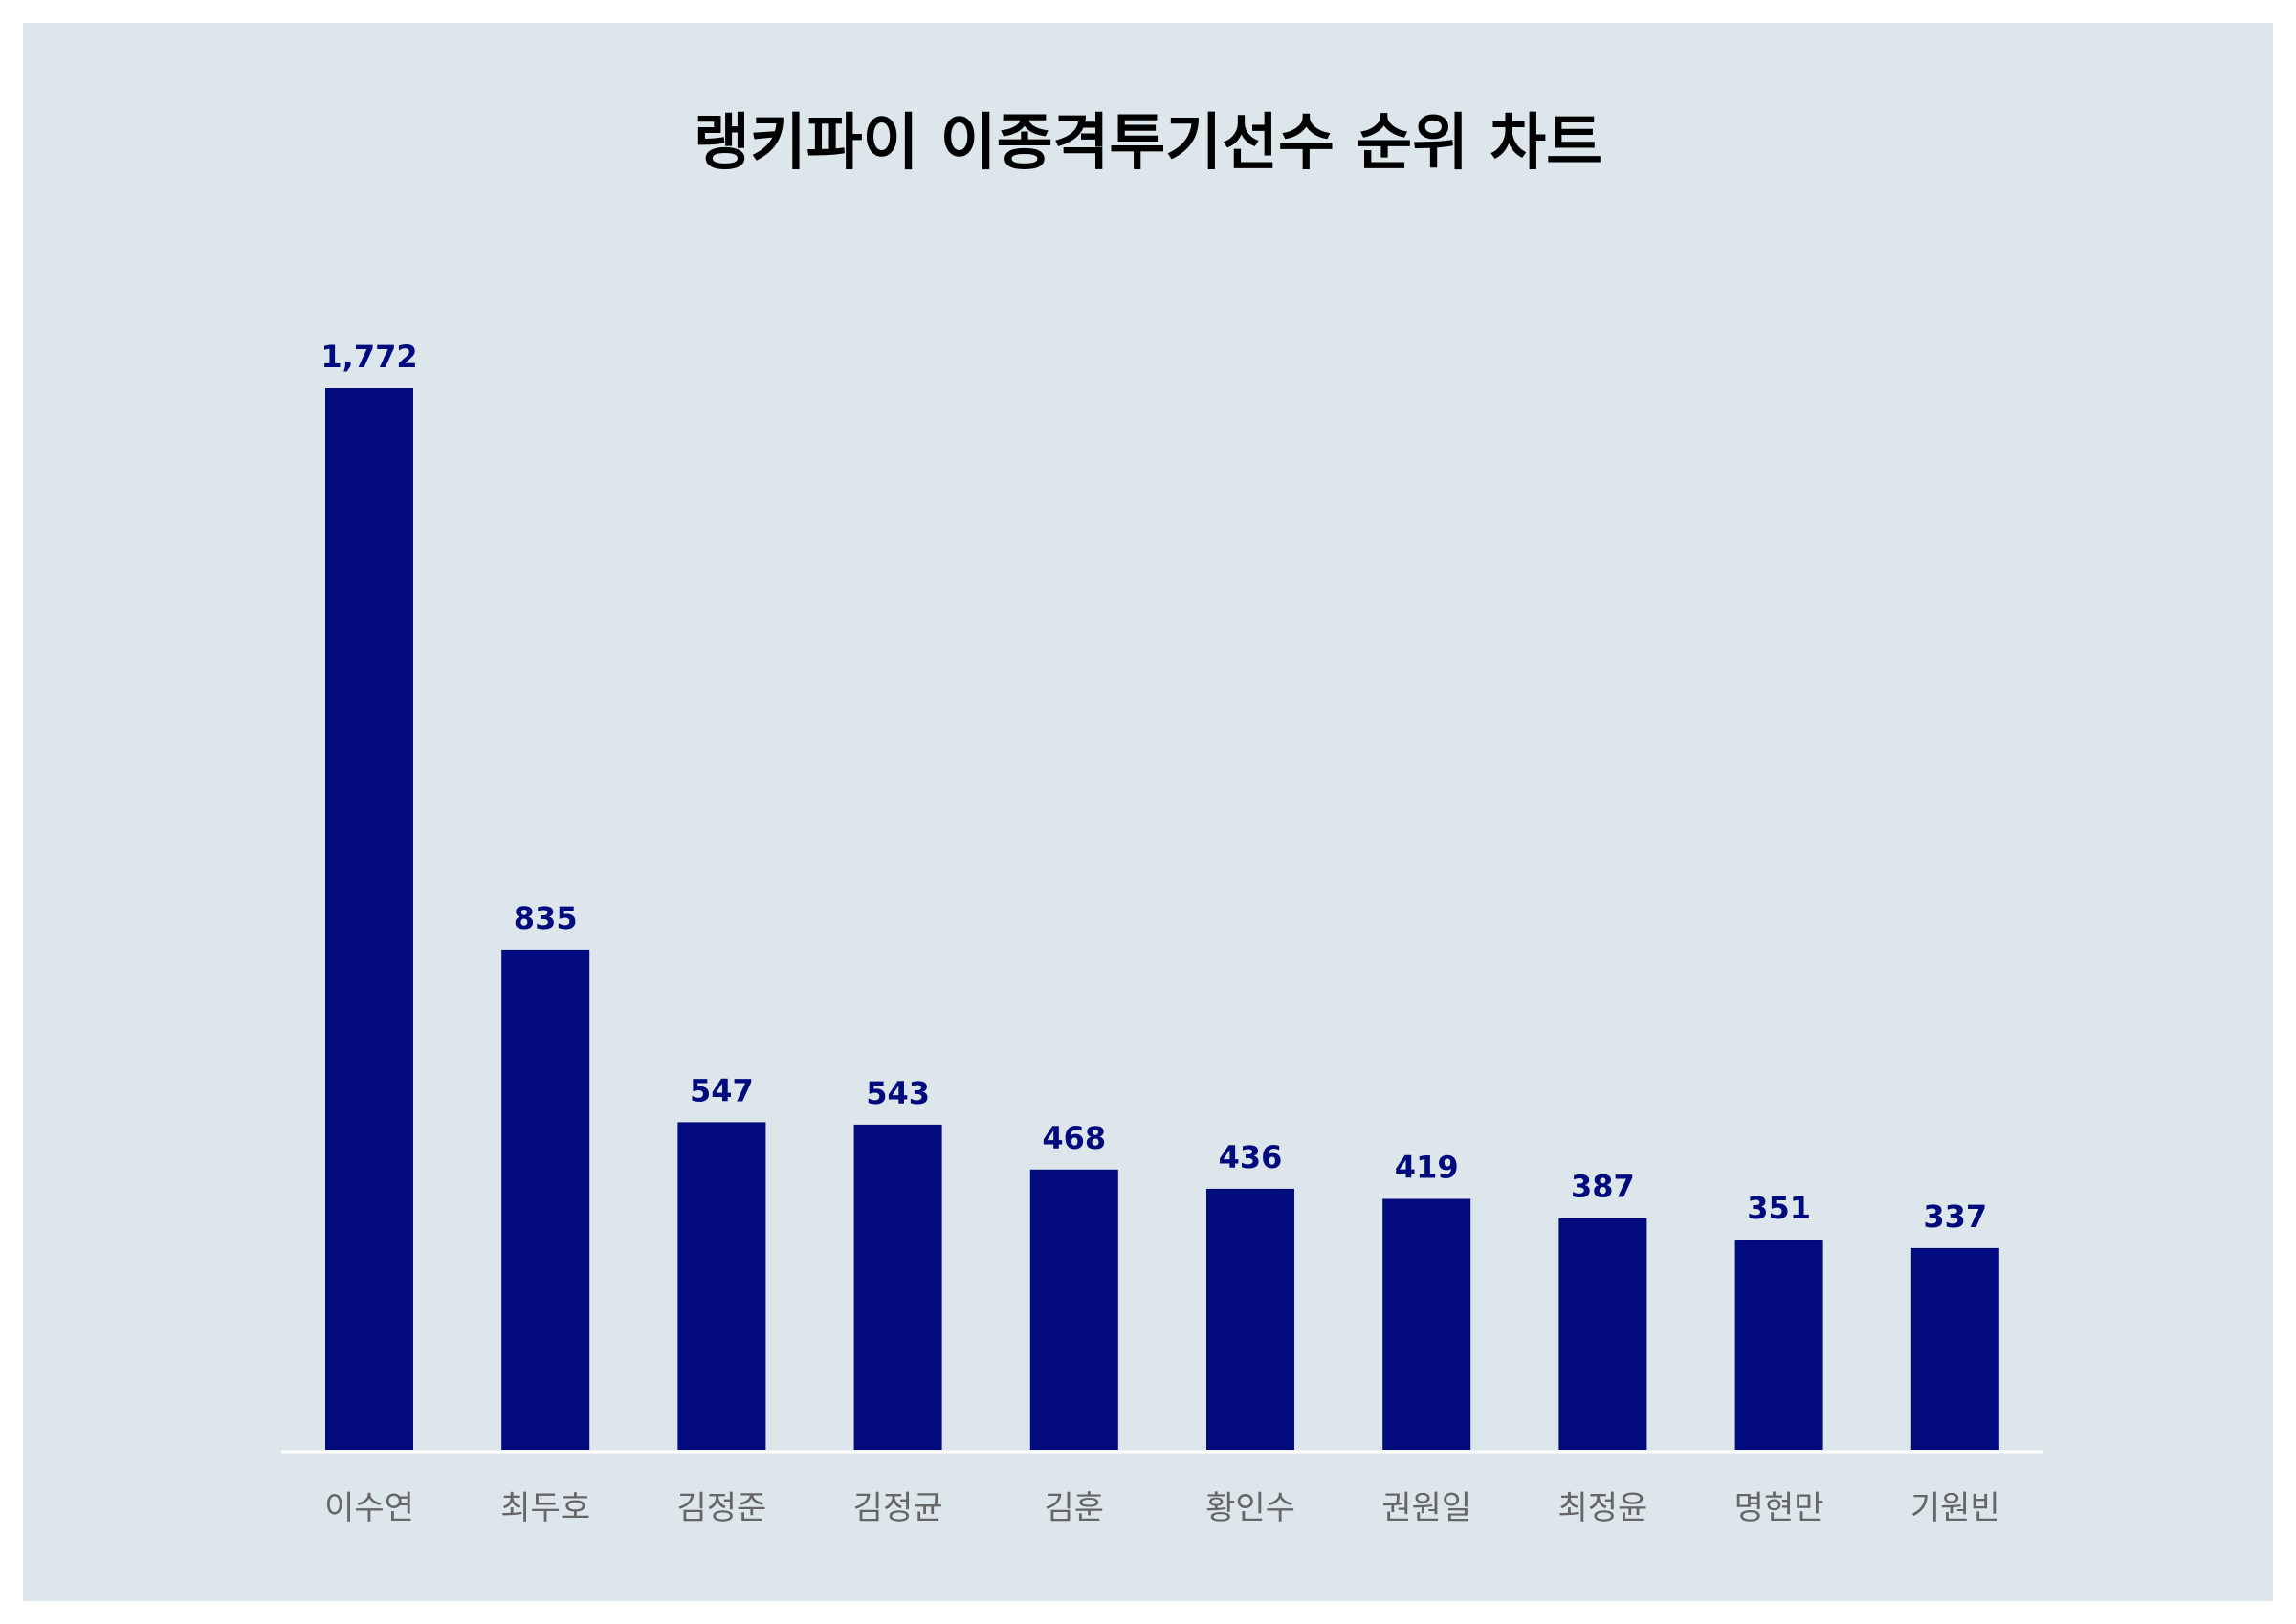 The width and height of the screenshot is (2296, 1624). I want to click on category-label: 기원빈, so click(1955, 1508).